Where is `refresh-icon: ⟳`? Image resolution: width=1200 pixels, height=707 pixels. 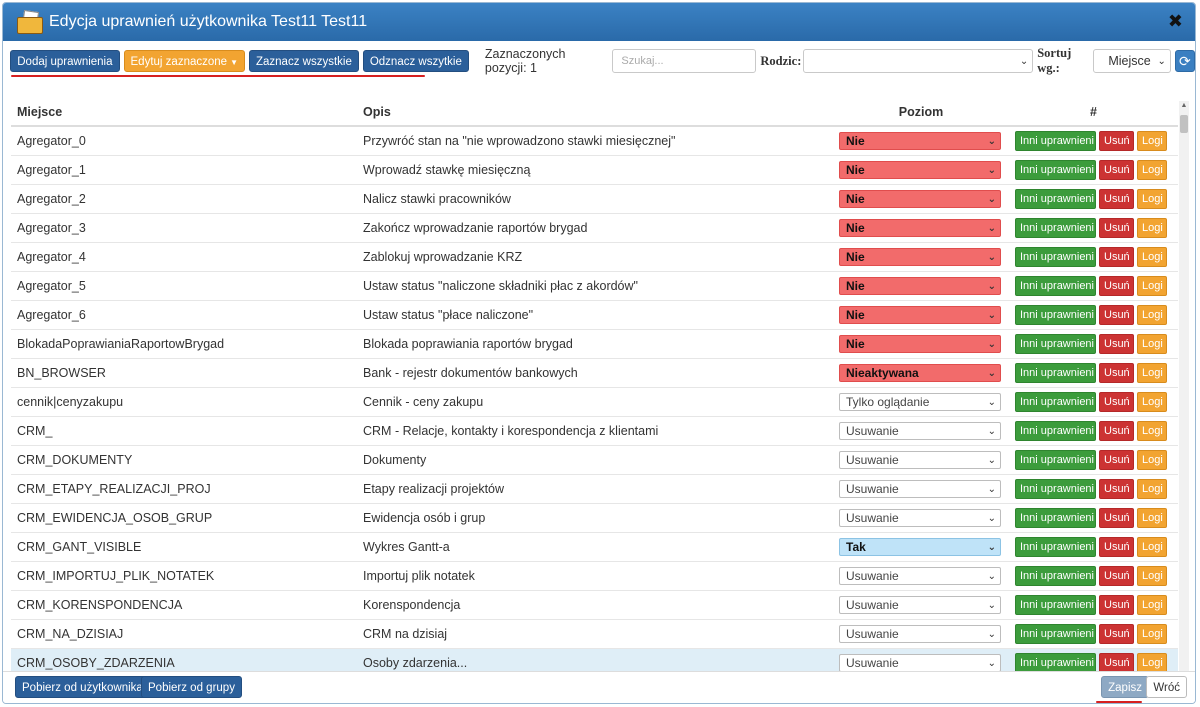
refresh-icon: ⟳ is located at coordinates (1184, 61).